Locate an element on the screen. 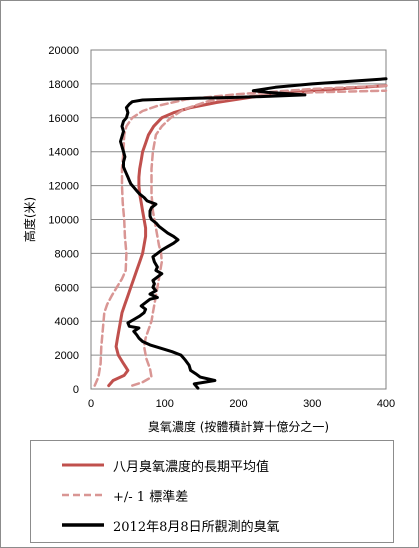 This screenshot has height=548, width=419. legend-item-mean: 八月臭氧濃度的長期平均值 is located at coordinates (211, 465).